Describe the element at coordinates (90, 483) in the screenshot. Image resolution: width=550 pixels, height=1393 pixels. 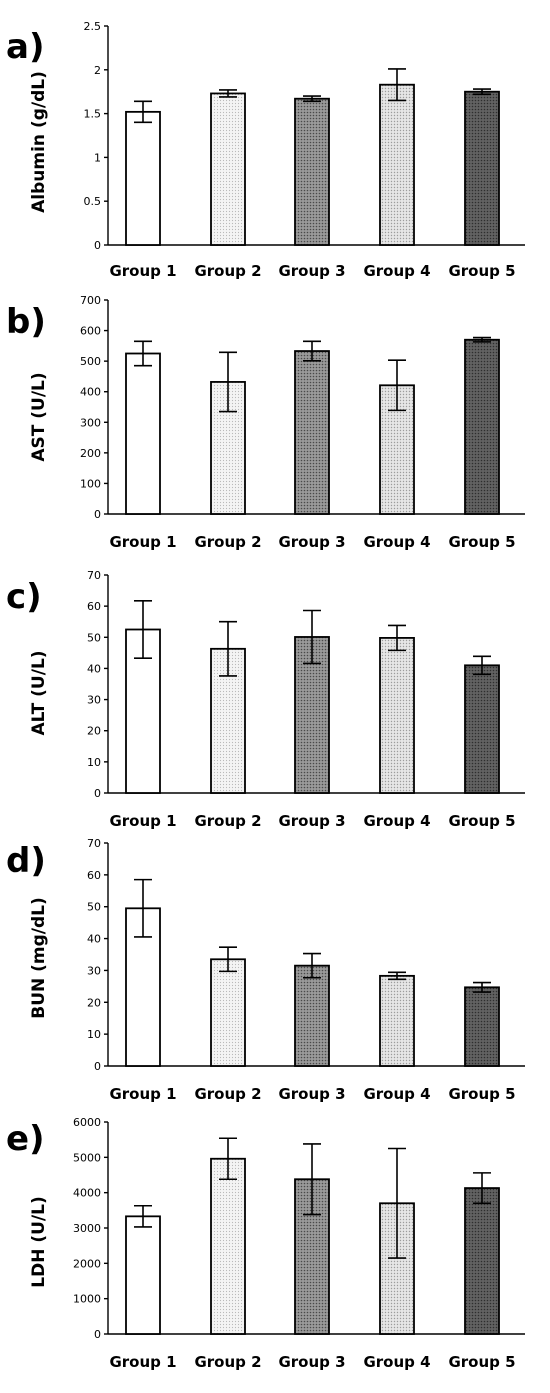
I see `y-tick-label: 100` at that location.